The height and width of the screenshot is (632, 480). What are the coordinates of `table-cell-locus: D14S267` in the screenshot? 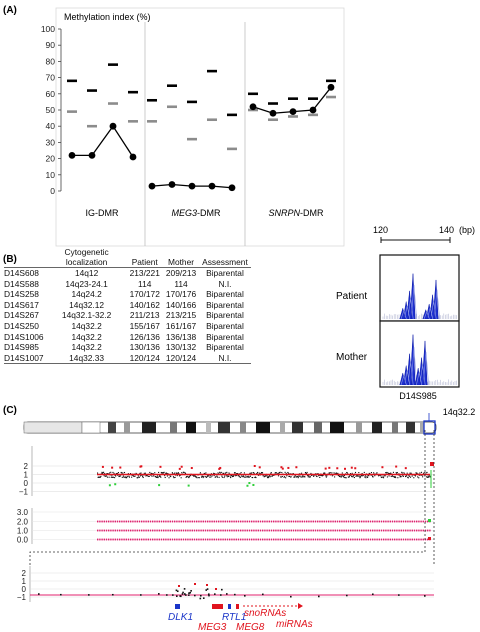 It's located at (21, 315).